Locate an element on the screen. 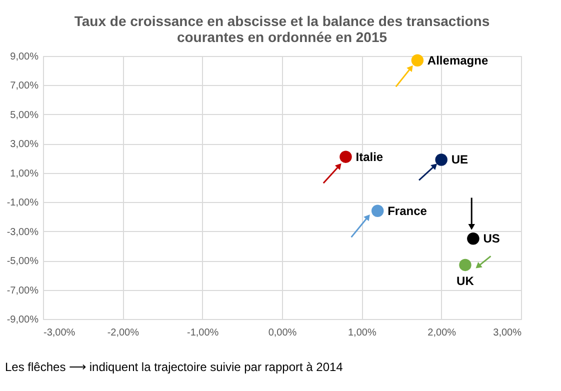 This screenshot has height=391, width=561. x-tick-label: -1,00% is located at coordinates (202, 333).